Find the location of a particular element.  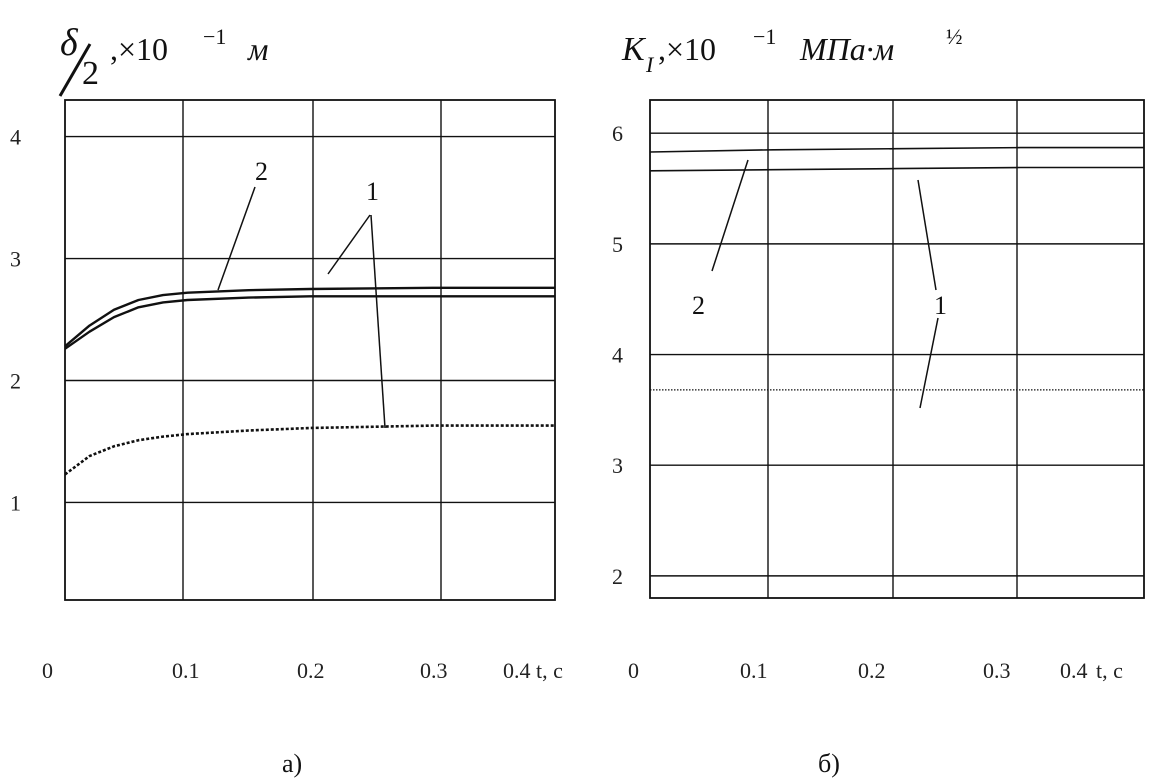

right-title-rest: ,×10 is located at coordinates (687, 49).